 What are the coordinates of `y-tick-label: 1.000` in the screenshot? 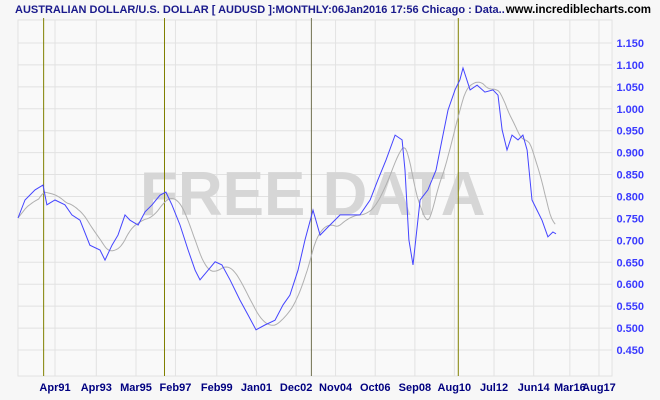 It's located at (630, 110).